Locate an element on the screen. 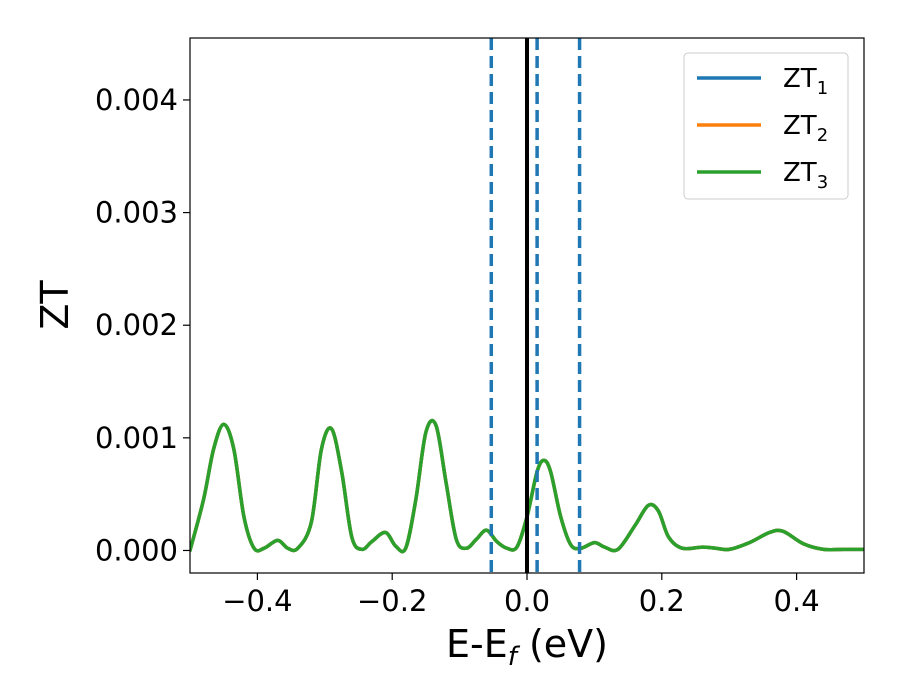 The image size is (900, 700). x-tick-label: 0.2 is located at coordinates (662, 601).